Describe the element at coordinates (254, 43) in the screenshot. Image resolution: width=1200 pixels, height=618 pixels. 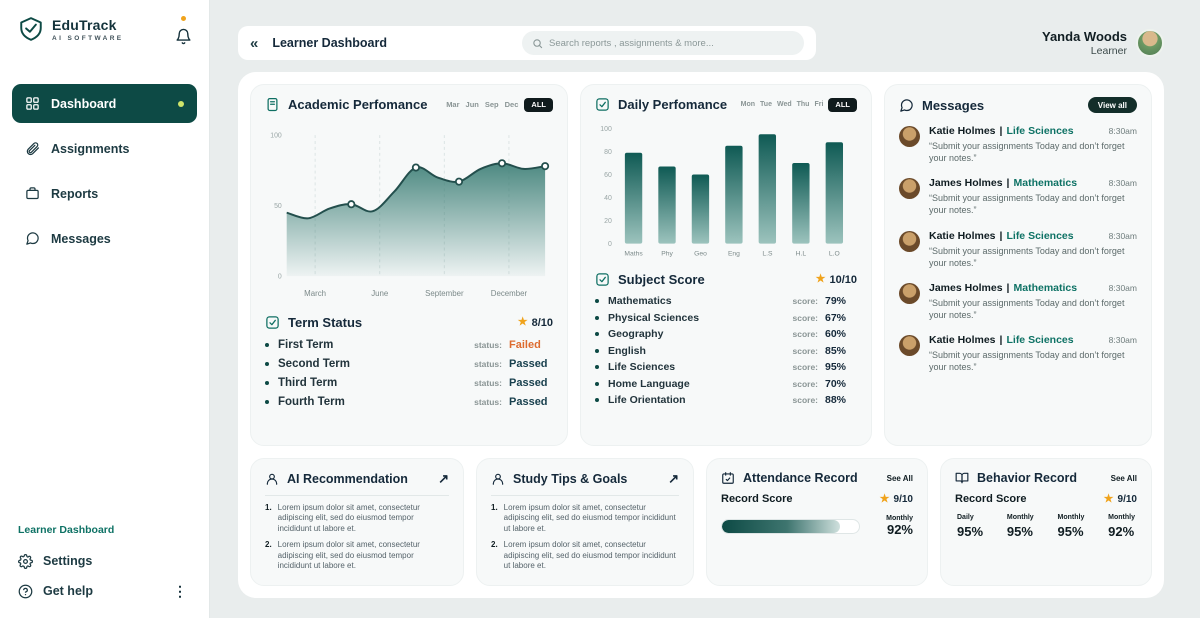
I see `collapse-sidebar-icon: «` at that location.